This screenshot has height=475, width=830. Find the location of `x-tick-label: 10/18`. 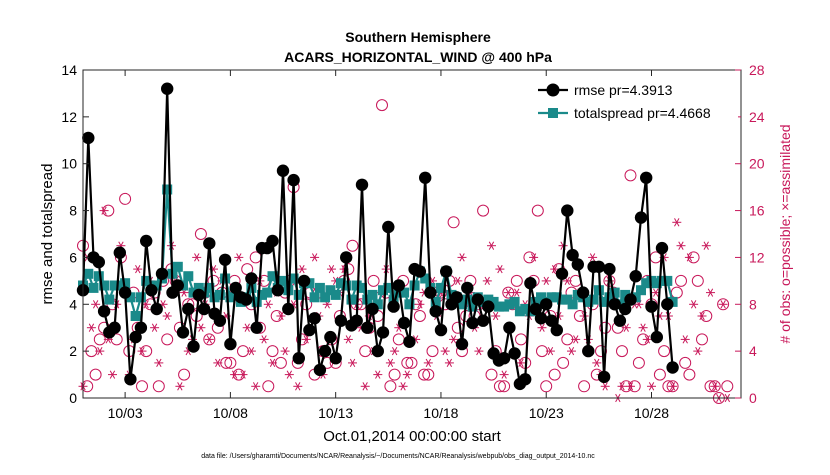

x-tick-label: 10/18 is located at coordinates (440, 413).